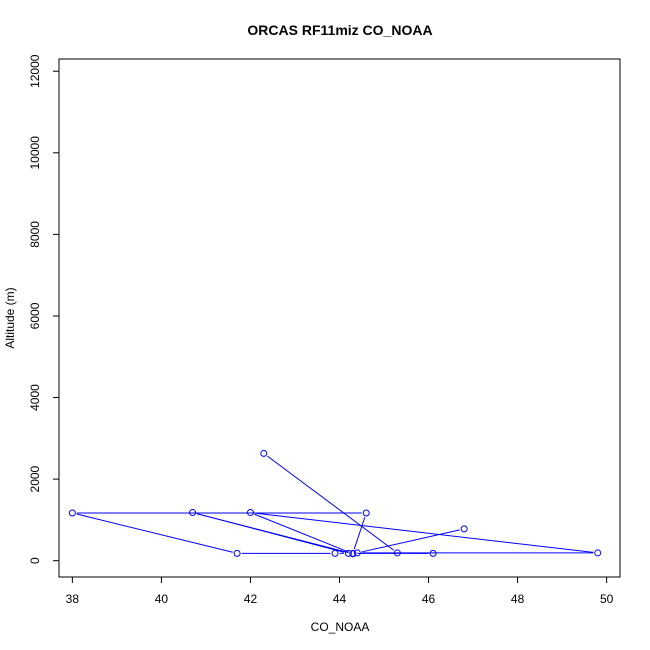 The height and width of the screenshot is (650, 650). I want to click on series-layer, so click(335, 503).